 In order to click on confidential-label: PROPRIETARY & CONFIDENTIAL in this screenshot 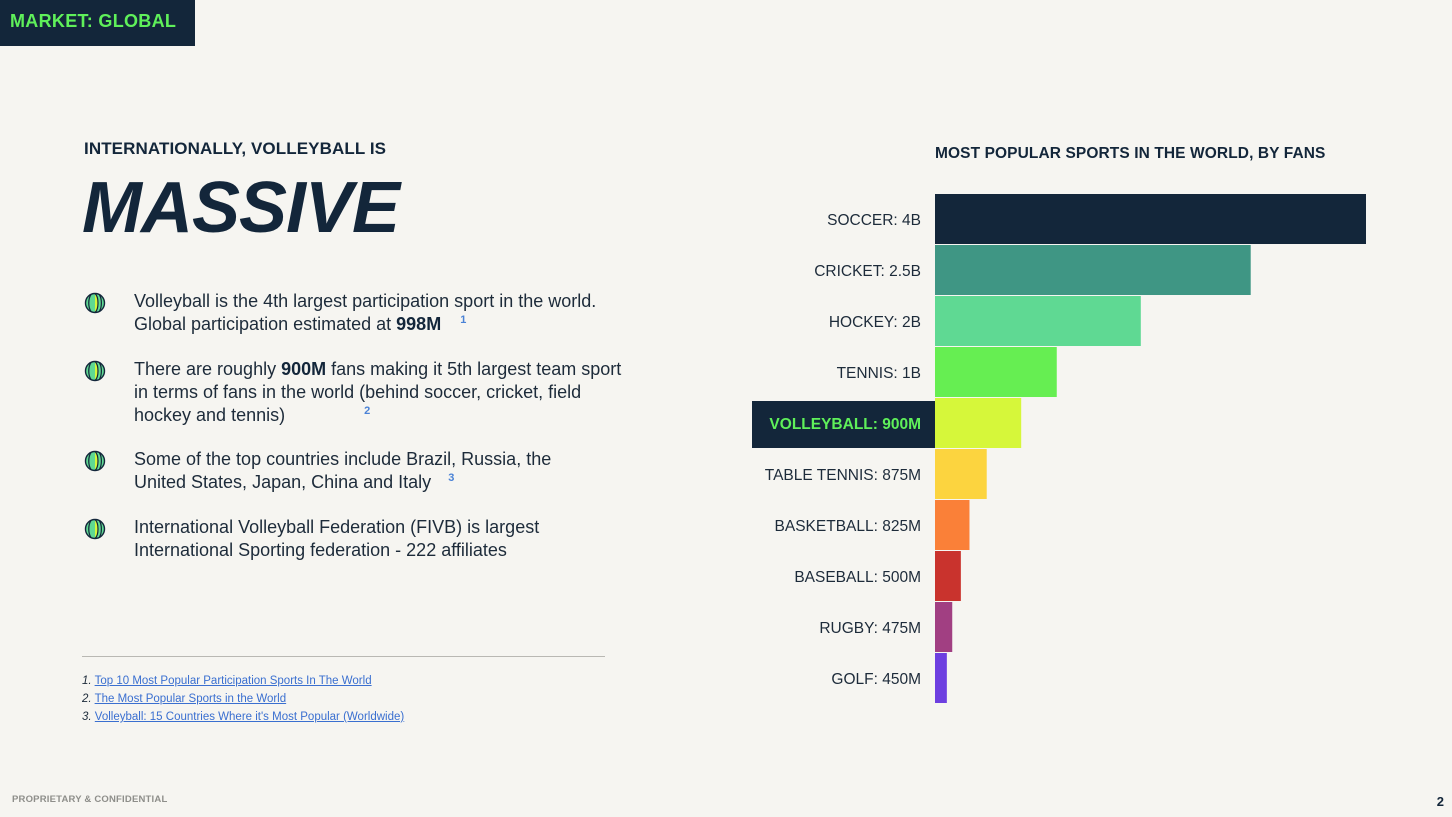, I will do `click(90, 799)`.